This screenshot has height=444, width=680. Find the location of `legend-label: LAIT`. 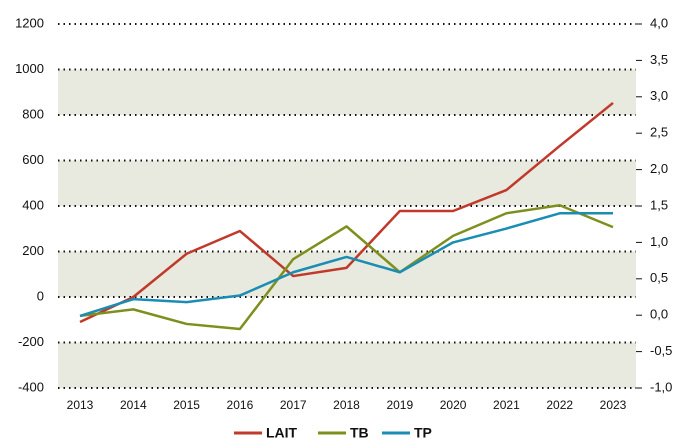

legend-label: LAIT is located at coordinates (282, 433).